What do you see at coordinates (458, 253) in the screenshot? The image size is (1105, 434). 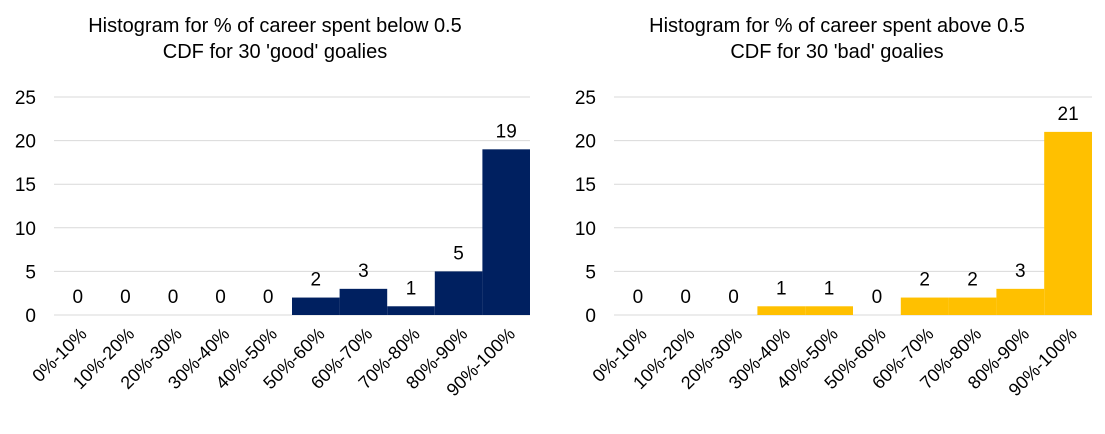 I see `data-label: 5` at bounding box center [458, 253].